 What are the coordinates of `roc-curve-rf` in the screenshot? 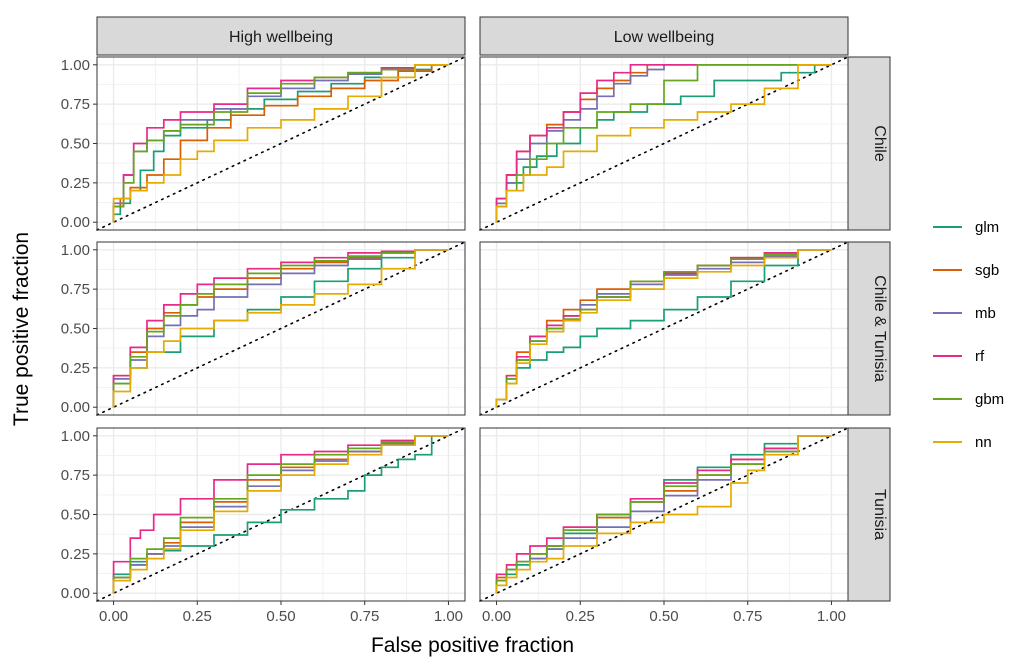 It's located at (663, 143).